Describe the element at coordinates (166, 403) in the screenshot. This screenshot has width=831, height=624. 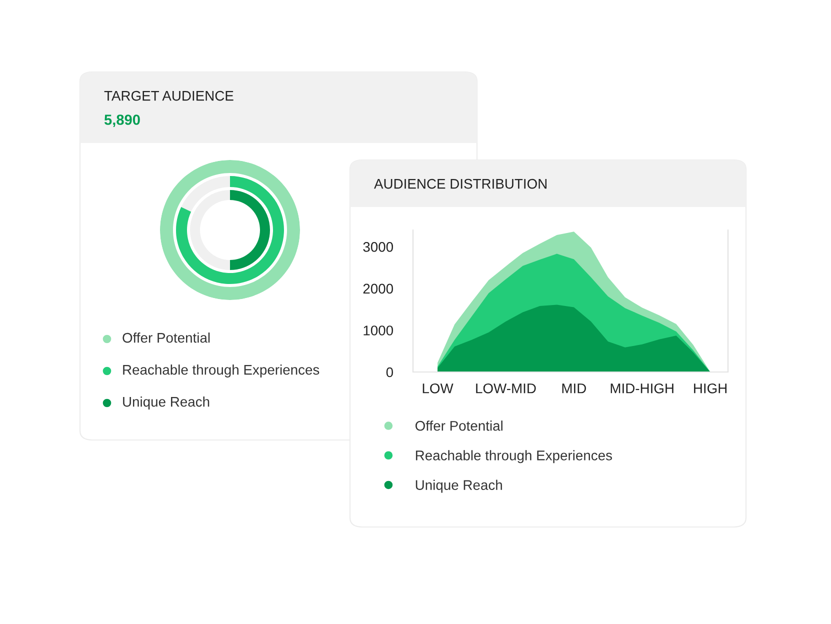
I see `text: Unique Reach` at that location.